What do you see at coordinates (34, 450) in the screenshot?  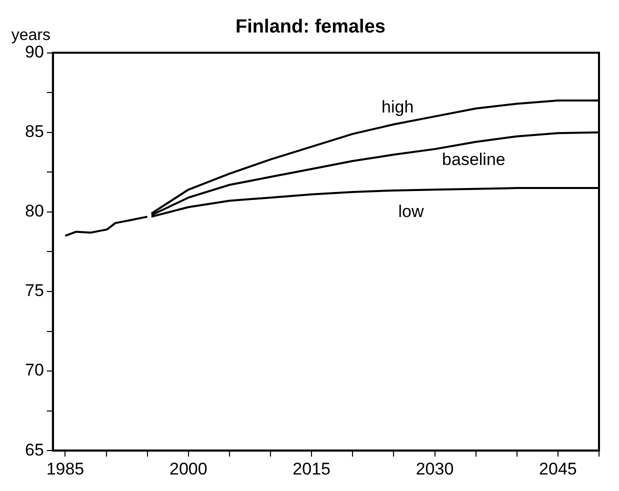 I see `y-tick-label: 65` at bounding box center [34, 450].